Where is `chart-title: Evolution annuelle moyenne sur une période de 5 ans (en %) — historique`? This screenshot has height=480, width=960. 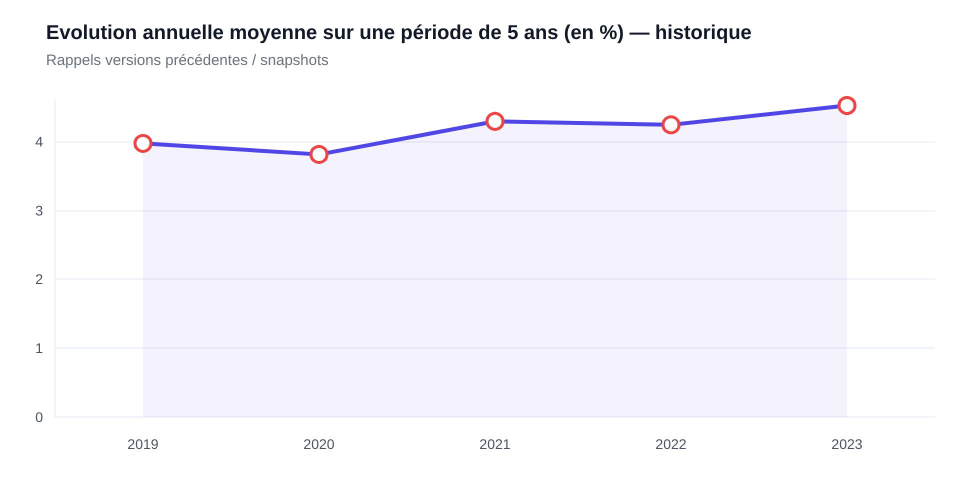
chart-title: Evolution annuelle moyenne sur une période de 5 ans (en %) — historique is located at coordinates (399, 33).